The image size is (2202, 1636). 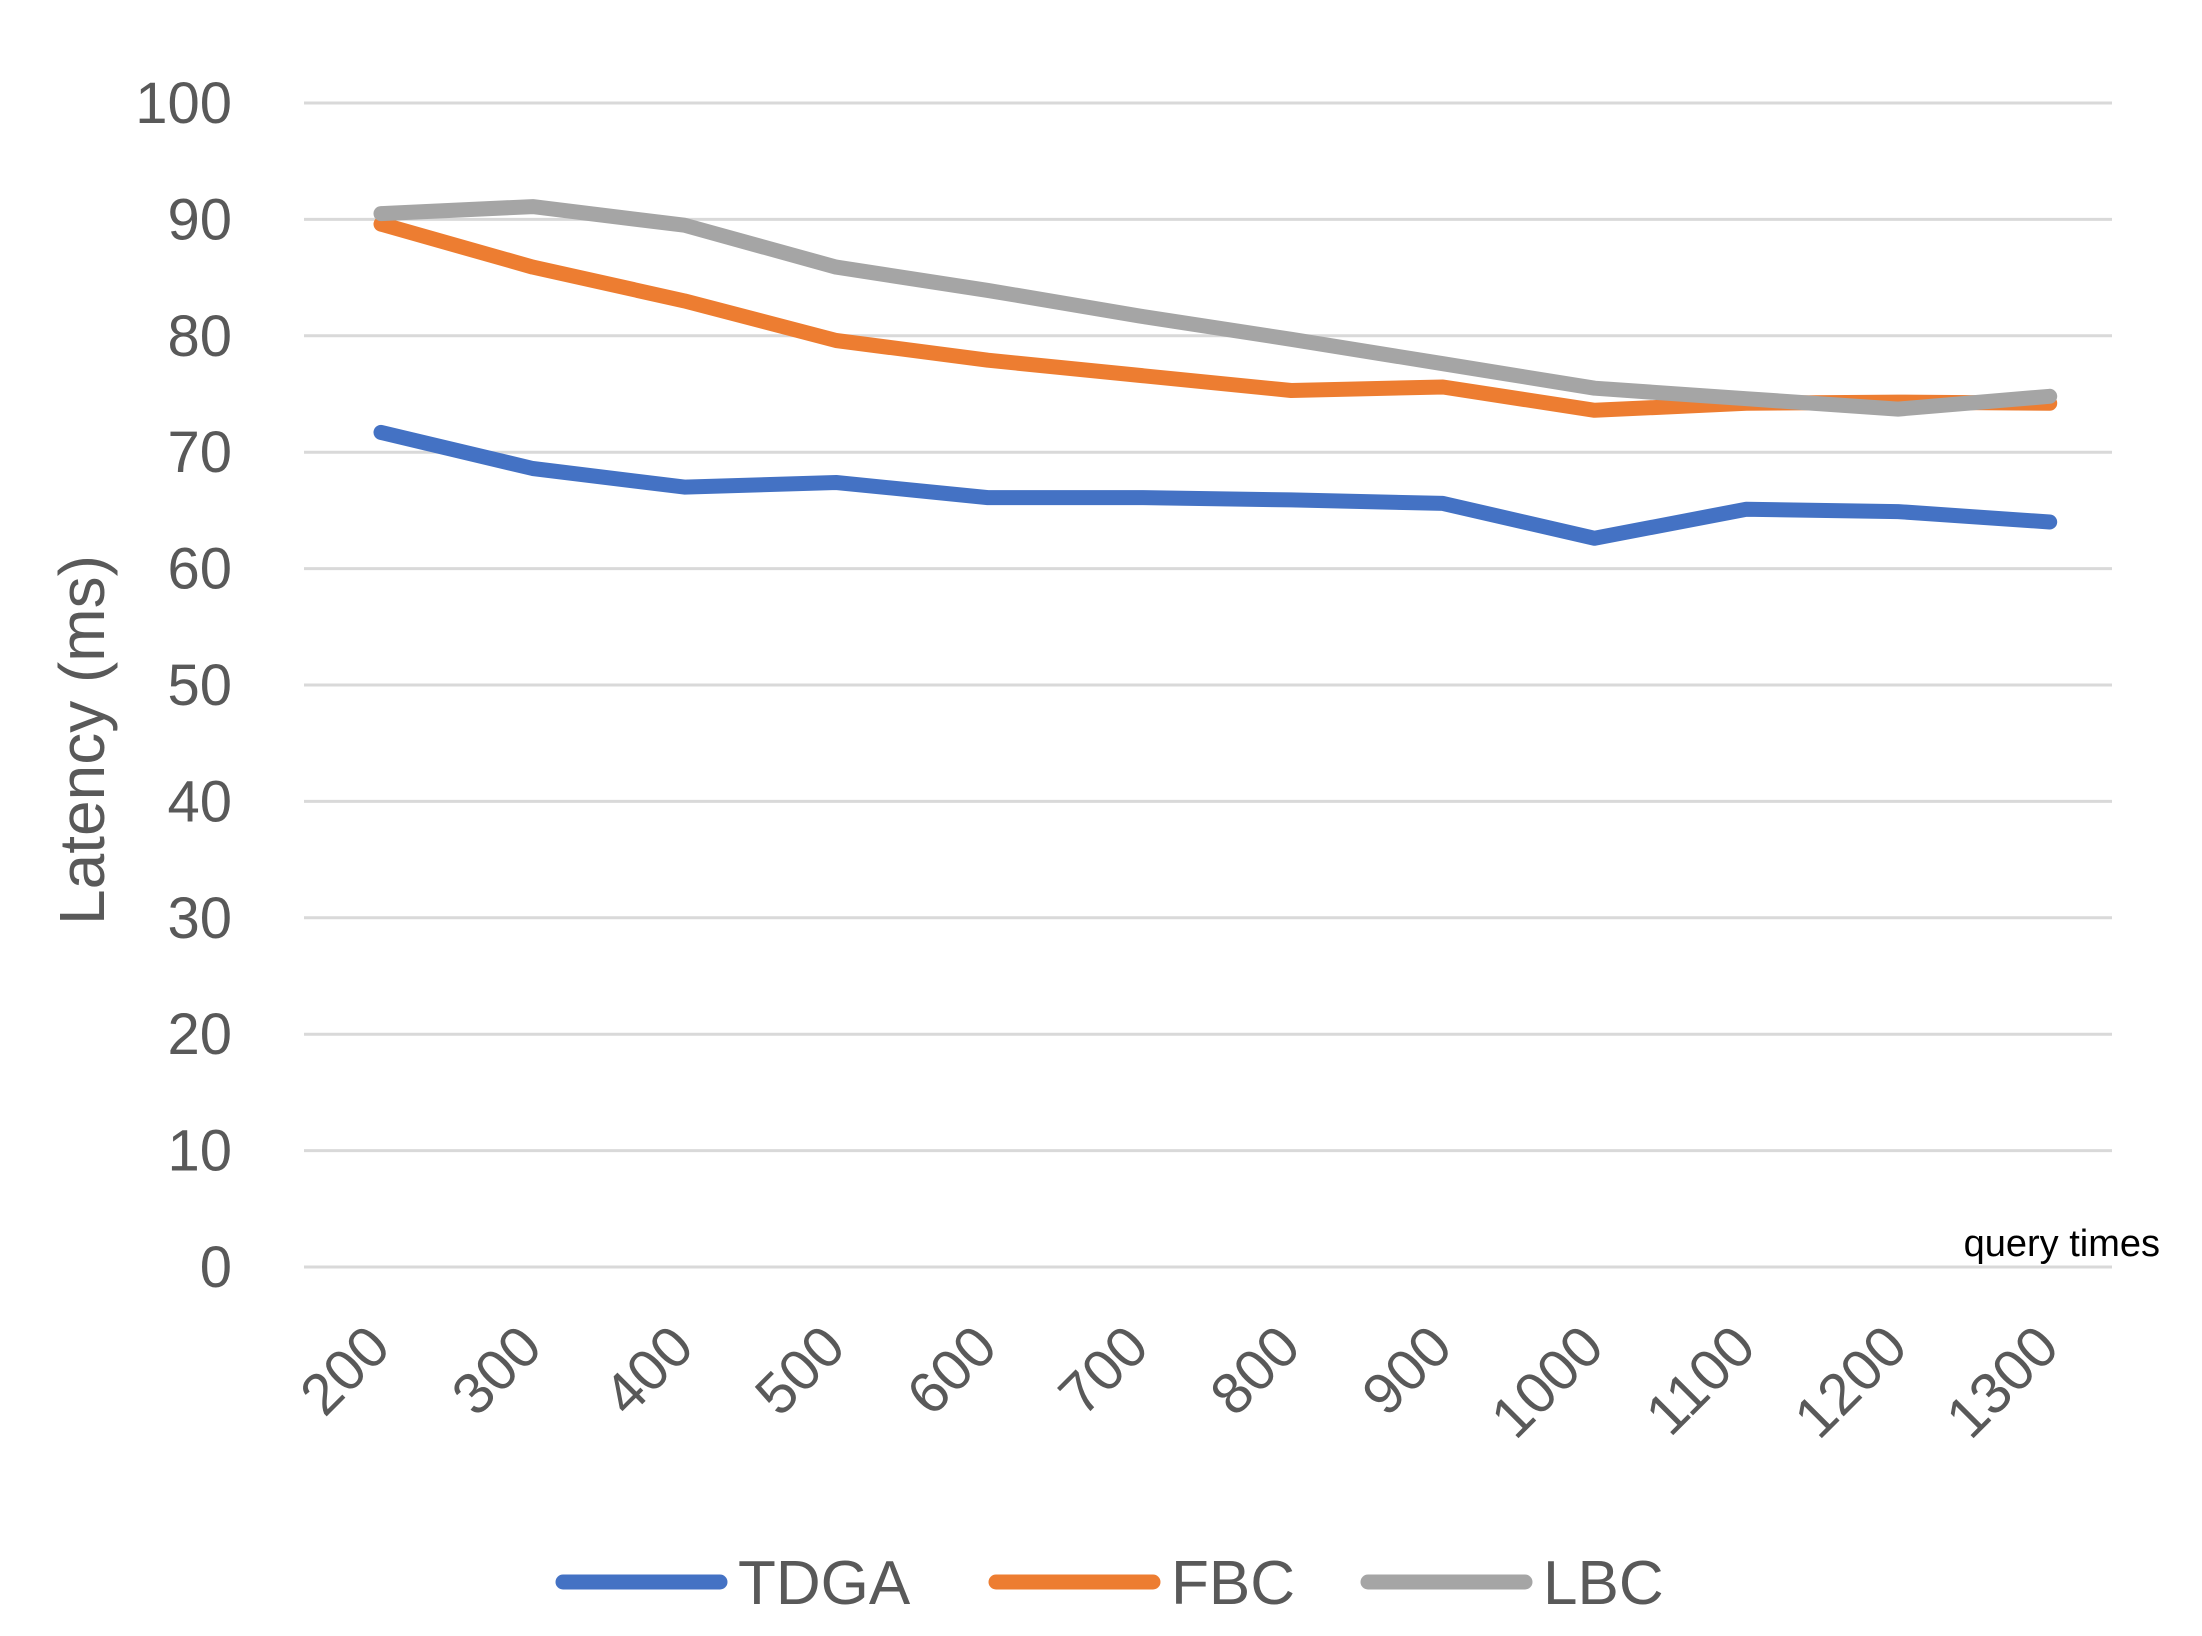 I want to click on y-tick-label: 80, so click(x=199, y=336).